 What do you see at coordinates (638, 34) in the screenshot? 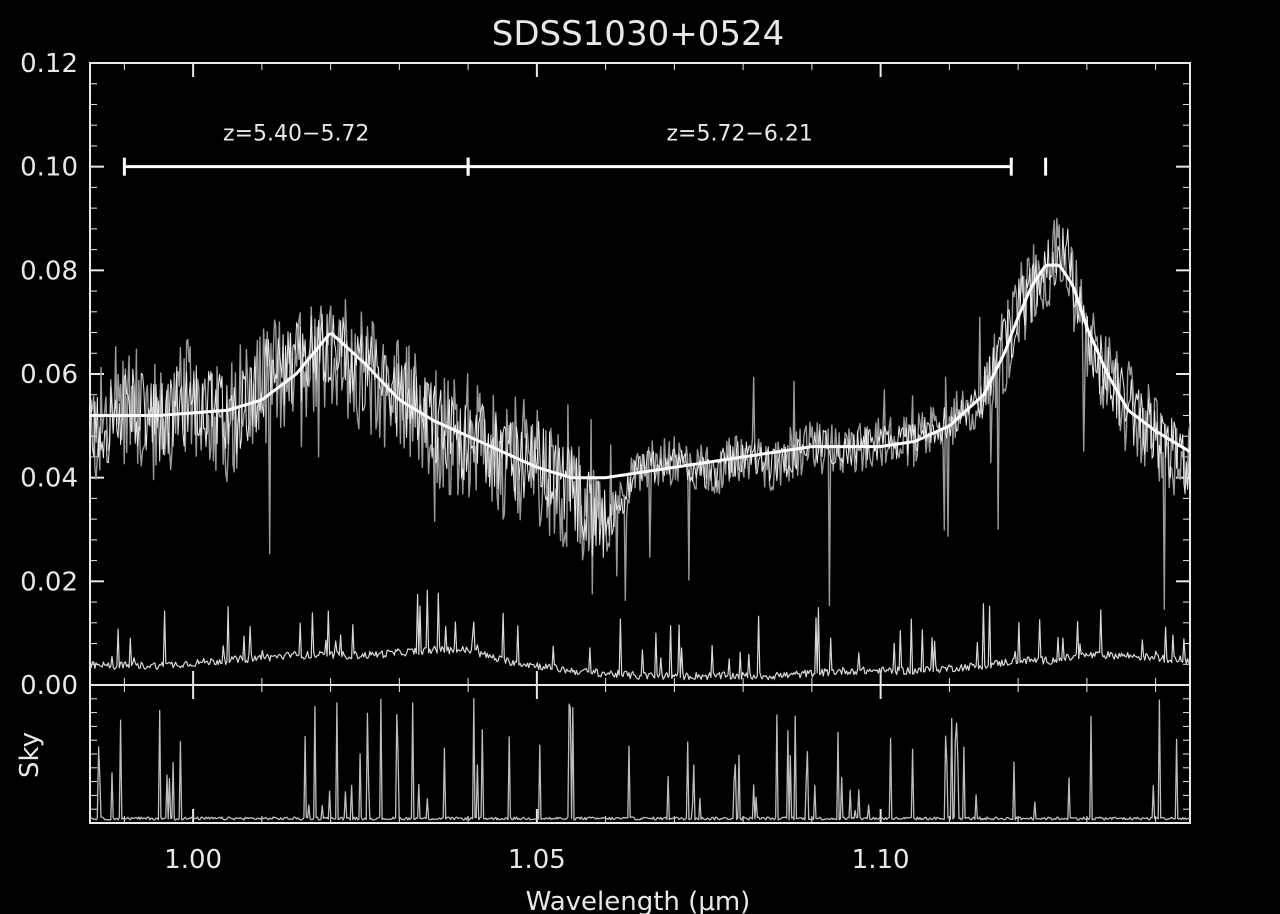
I see `chart-title: SDSS1030+0524` at bounding box center [638, 34].